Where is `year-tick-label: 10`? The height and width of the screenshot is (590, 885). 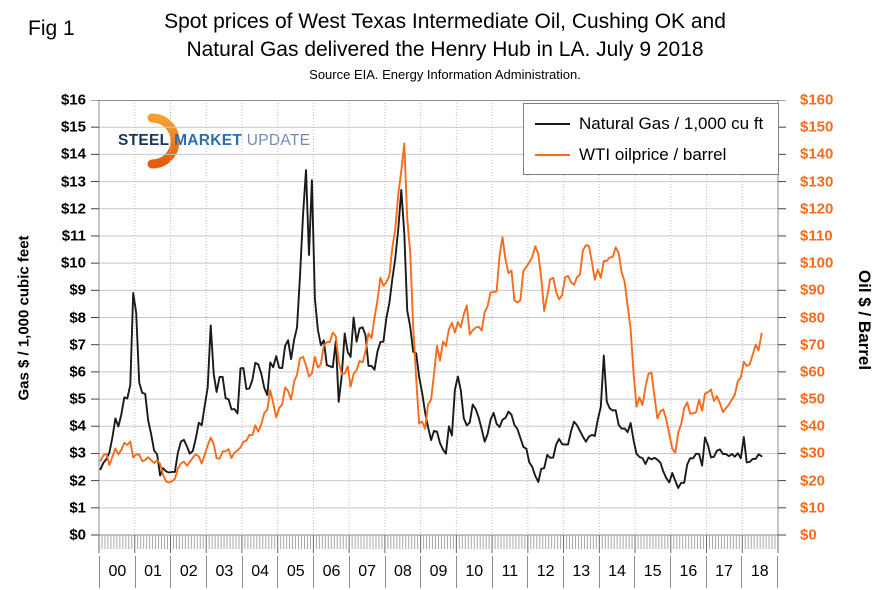 year-tick-label: 10 is located at coordinates (473, 572).